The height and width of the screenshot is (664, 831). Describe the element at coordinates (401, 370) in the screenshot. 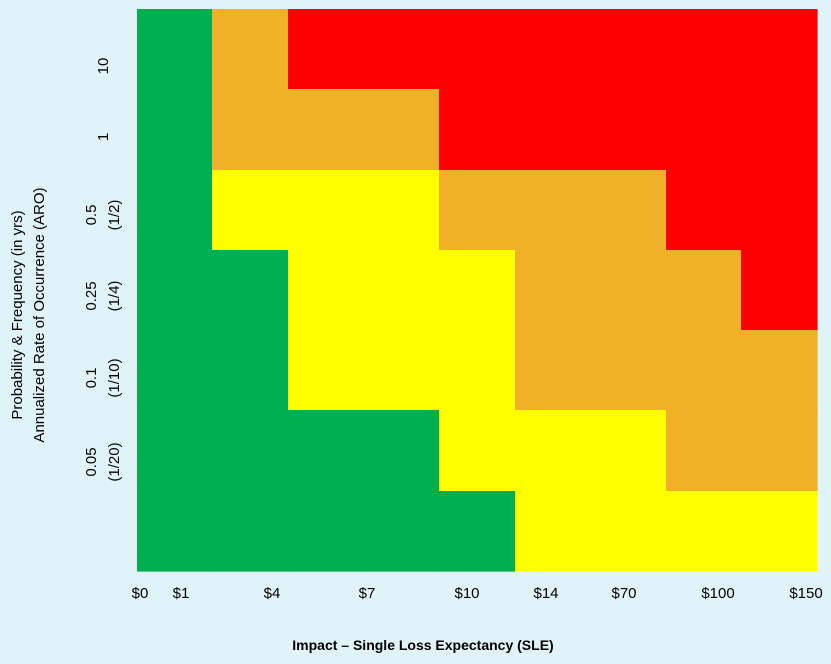

I see `heatmap-cell-4-3-yellow` at that location.